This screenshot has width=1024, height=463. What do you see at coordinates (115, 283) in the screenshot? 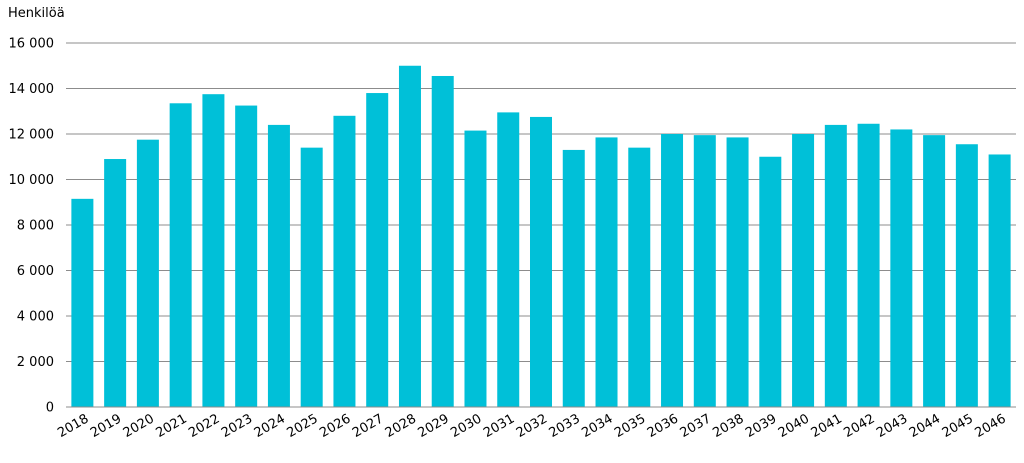
I see `bar-2019` at bounding box center [115, 283].